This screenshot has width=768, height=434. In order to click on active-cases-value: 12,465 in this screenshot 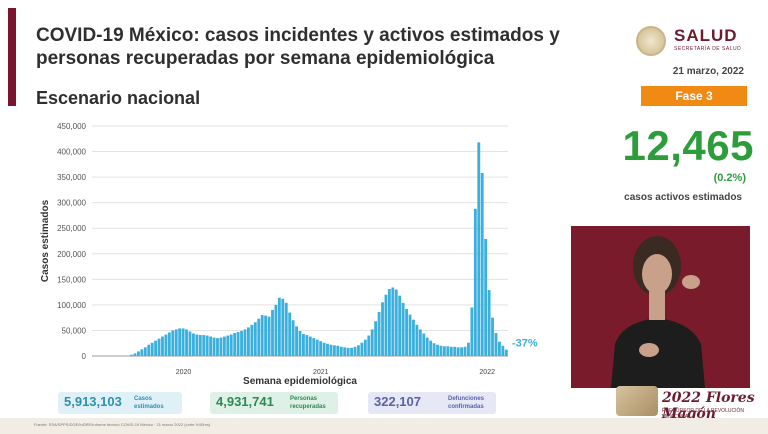, I will do `click(688, 145)`.